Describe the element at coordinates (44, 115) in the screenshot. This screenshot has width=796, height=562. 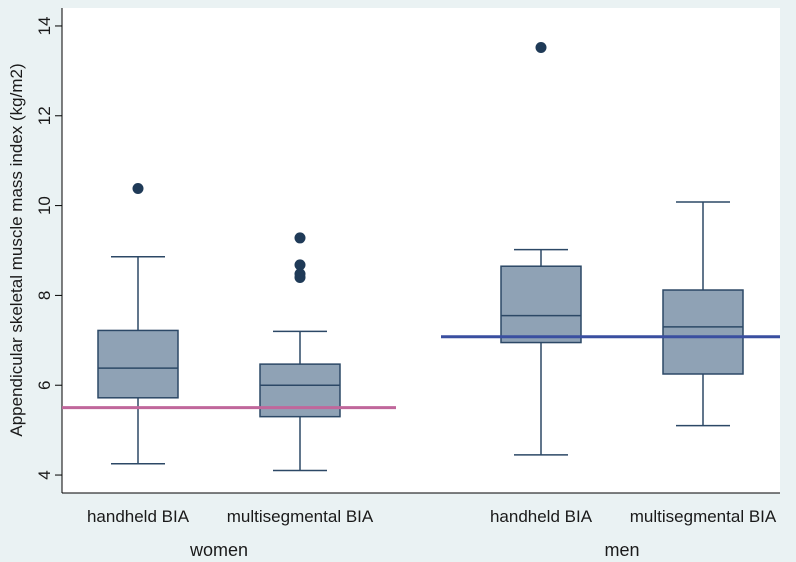
I see `y-tick-label: 12` at that location.